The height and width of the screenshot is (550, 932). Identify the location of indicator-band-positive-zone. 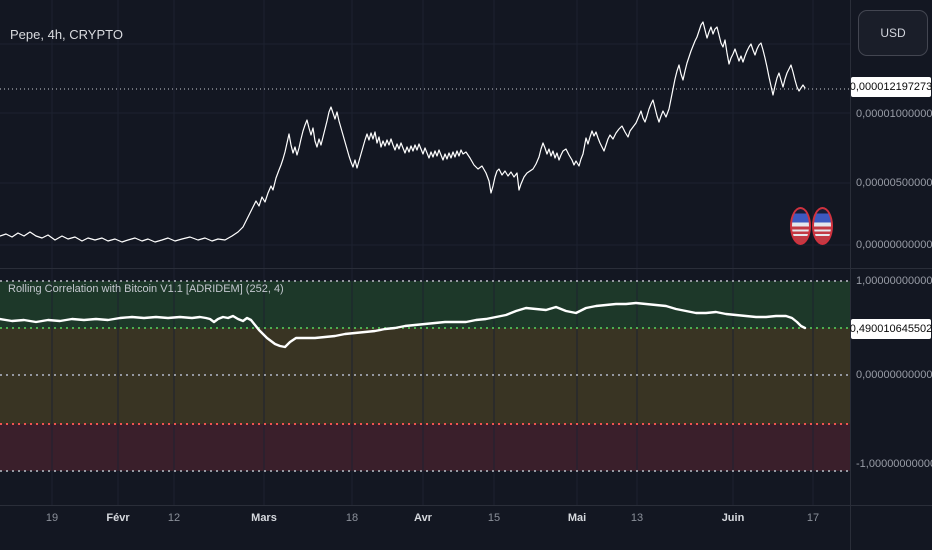
(425, 304).